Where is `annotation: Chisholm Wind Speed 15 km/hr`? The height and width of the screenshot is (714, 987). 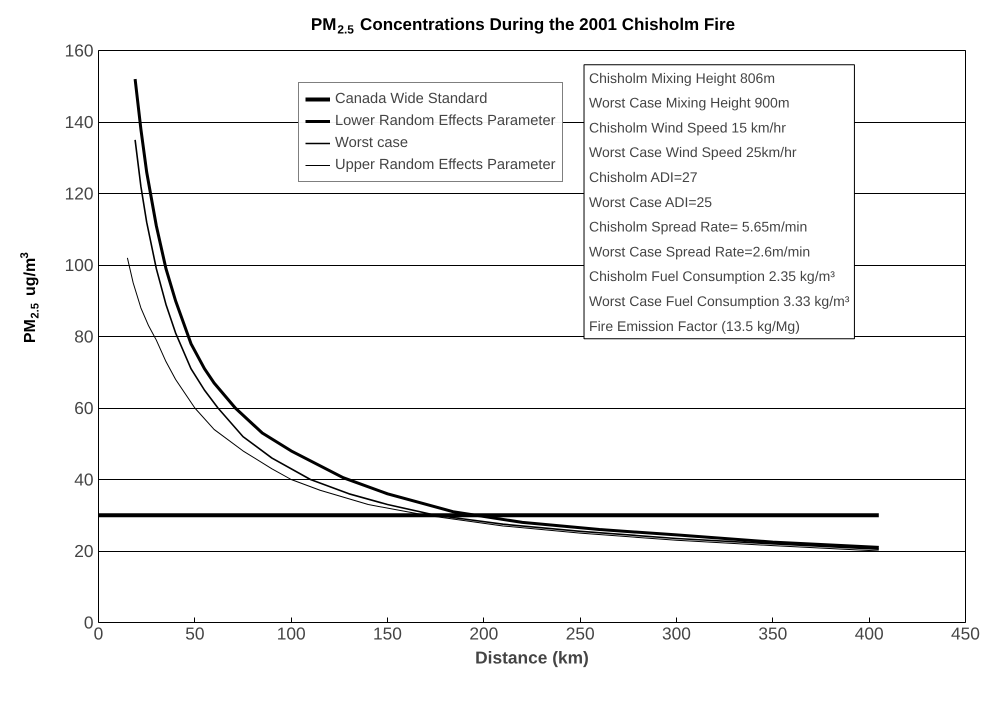 annotation: Chisholm Wind Speed 15 km/hr is located at coordinates (687, 127).